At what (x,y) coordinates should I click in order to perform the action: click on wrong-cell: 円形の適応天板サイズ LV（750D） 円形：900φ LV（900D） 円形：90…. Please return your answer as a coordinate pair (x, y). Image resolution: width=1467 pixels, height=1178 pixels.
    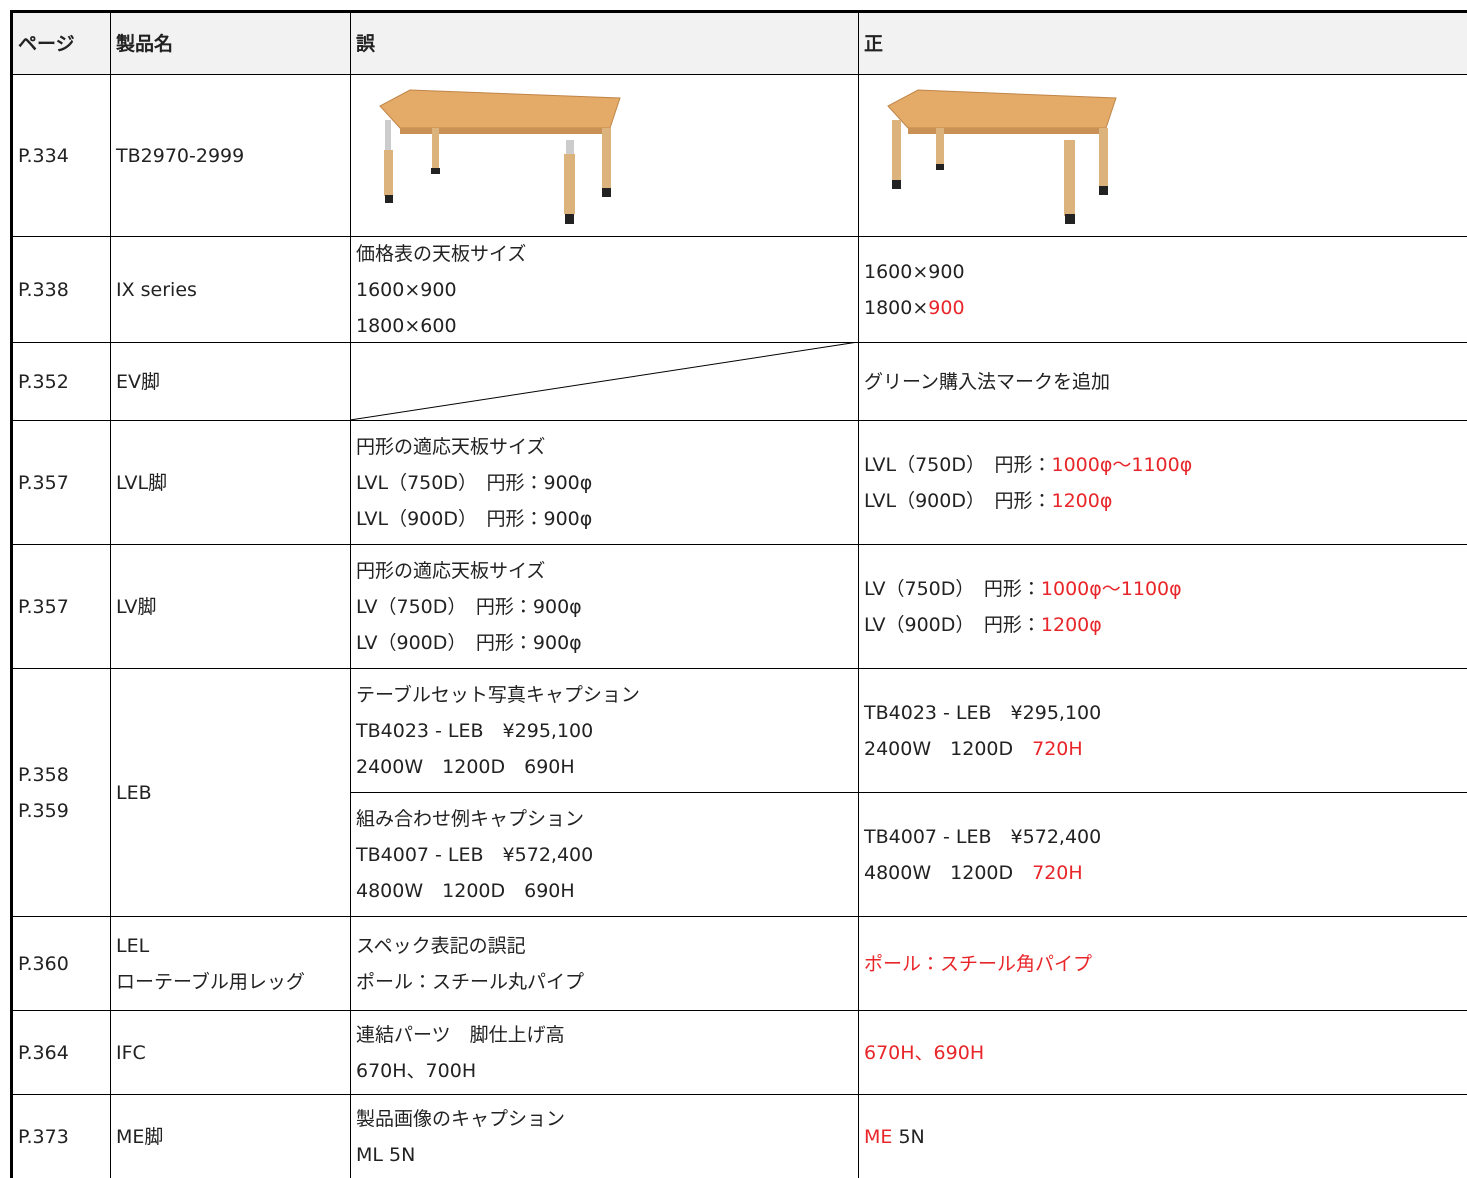
    Looking at the image, I should click on (604, 606).